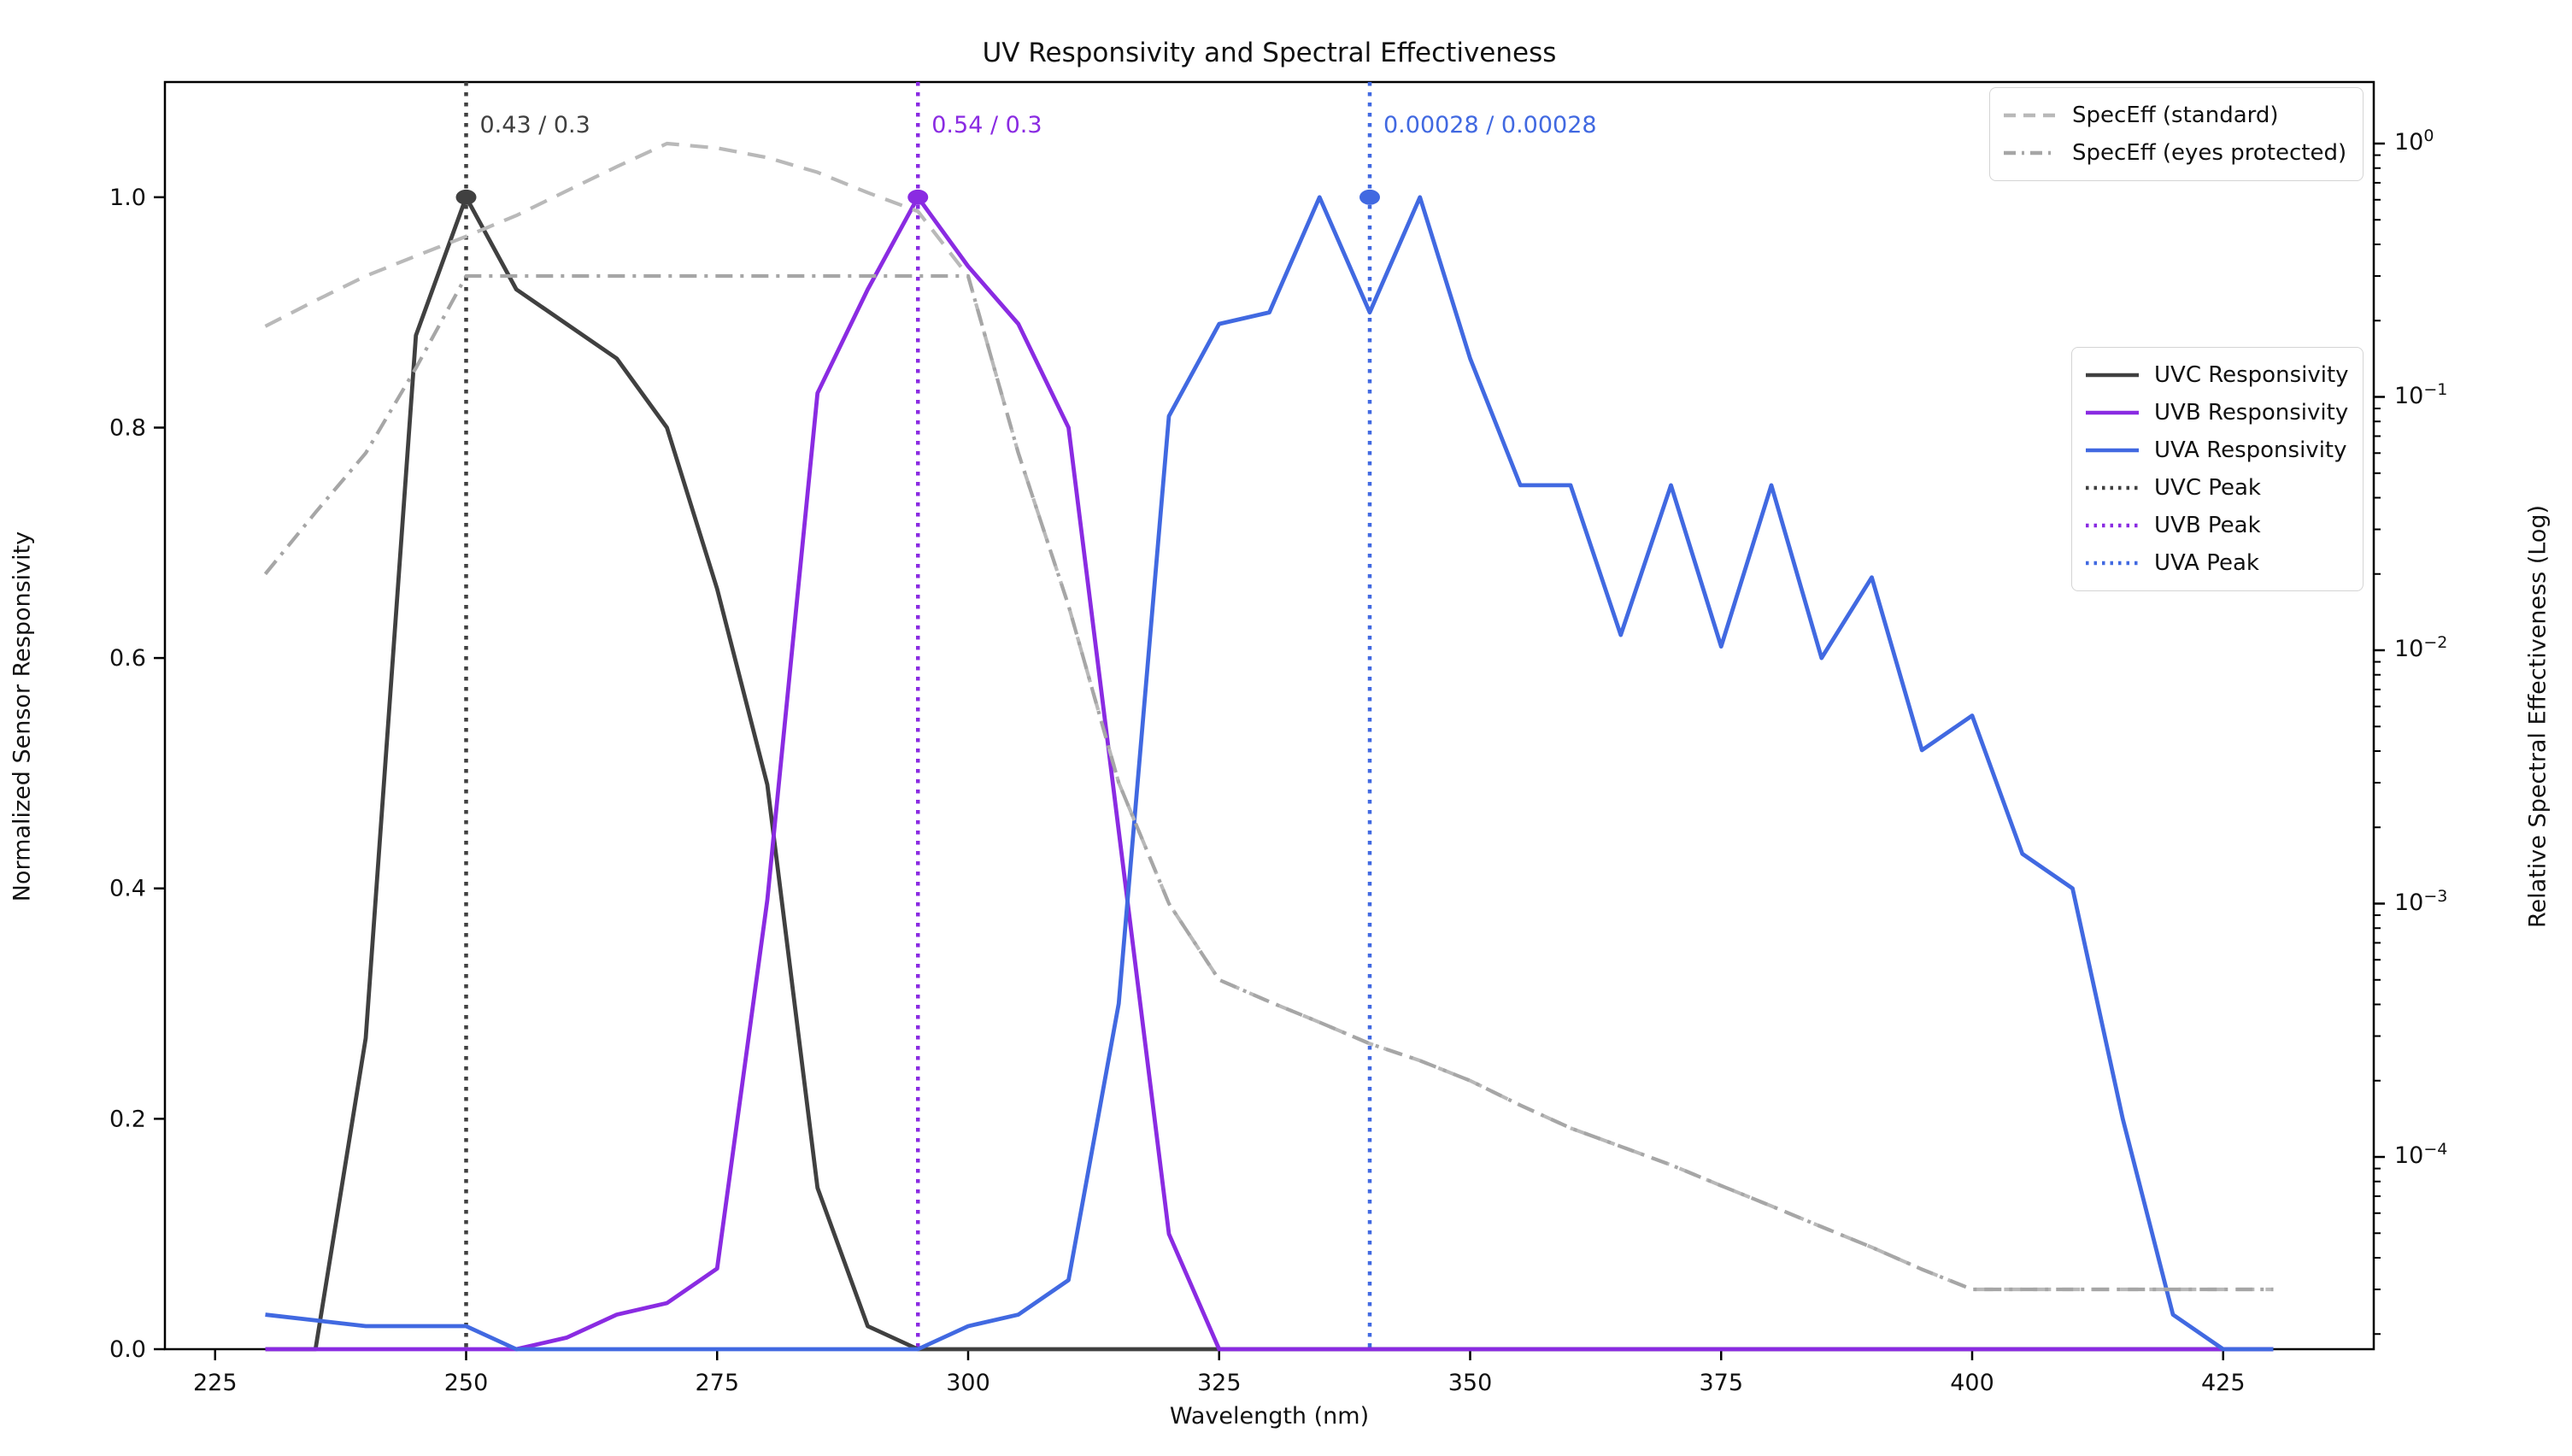 This screenshot has width=2572, height=1456. What do you see at coordinates (1219, 1383) in the screenshot?
I see `x-tick-label: 325` at bounding box center [1219, 1383].